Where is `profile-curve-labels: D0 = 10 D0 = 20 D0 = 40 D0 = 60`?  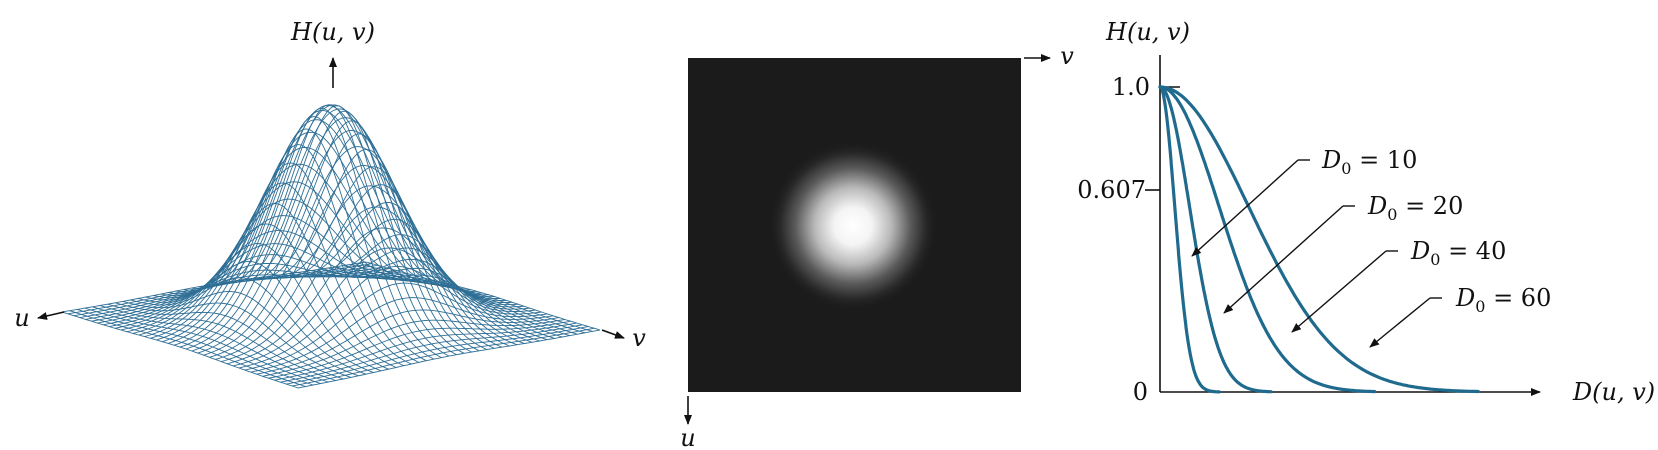 profile-curve-labels: D0 = 10 D0 = 20 D0 = 40 D0 = 60 is located at coordinates (1371, 247).